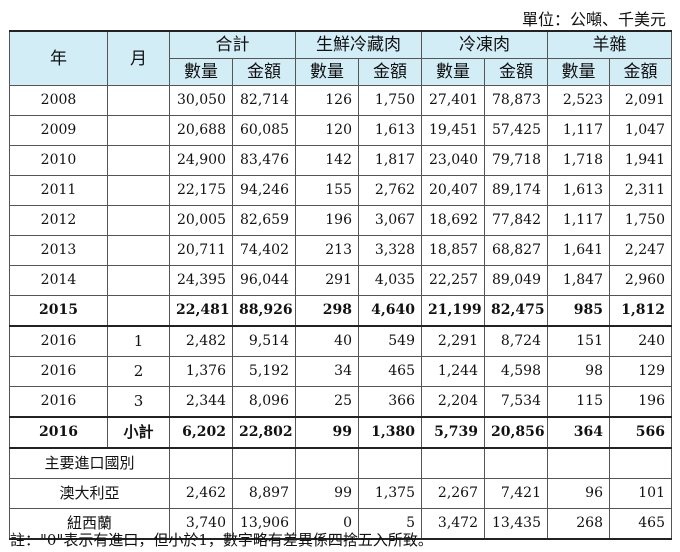 The height and width of the screenshot is (552, 680). What do you see at coordinates (327, 220) in the screenshot?
I see `value-cell: 196` at bounding box center [327, 220].